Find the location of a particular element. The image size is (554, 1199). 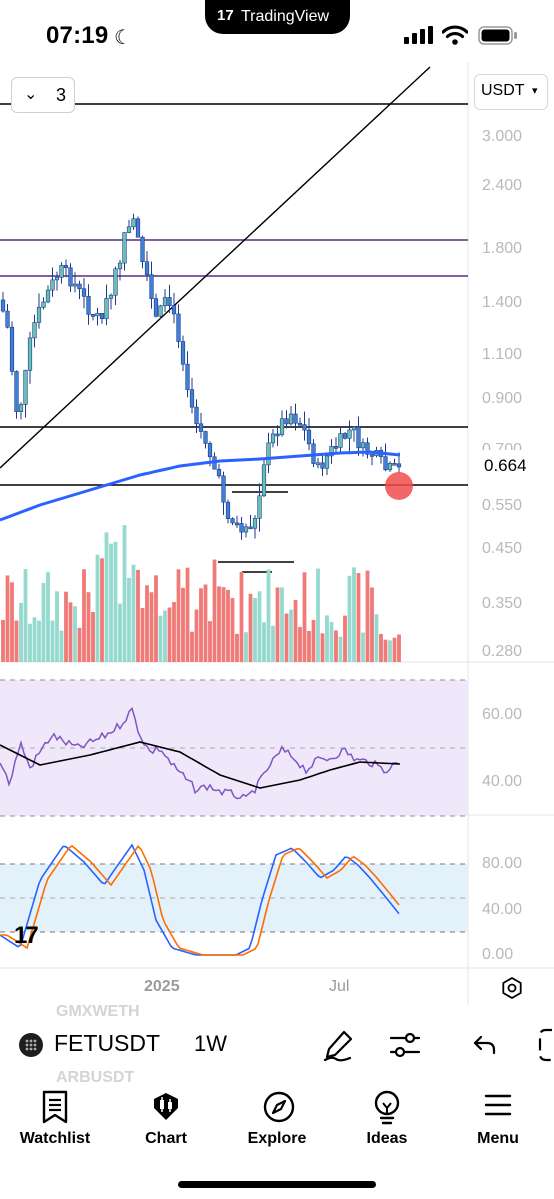

timeframe-button: 1W is located at coordinates (210, 1043).